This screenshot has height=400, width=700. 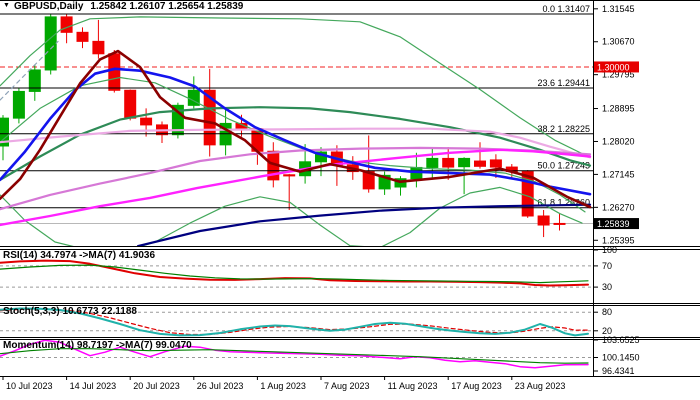 I want to click on red-level-badge, so click(x=616, y=67).